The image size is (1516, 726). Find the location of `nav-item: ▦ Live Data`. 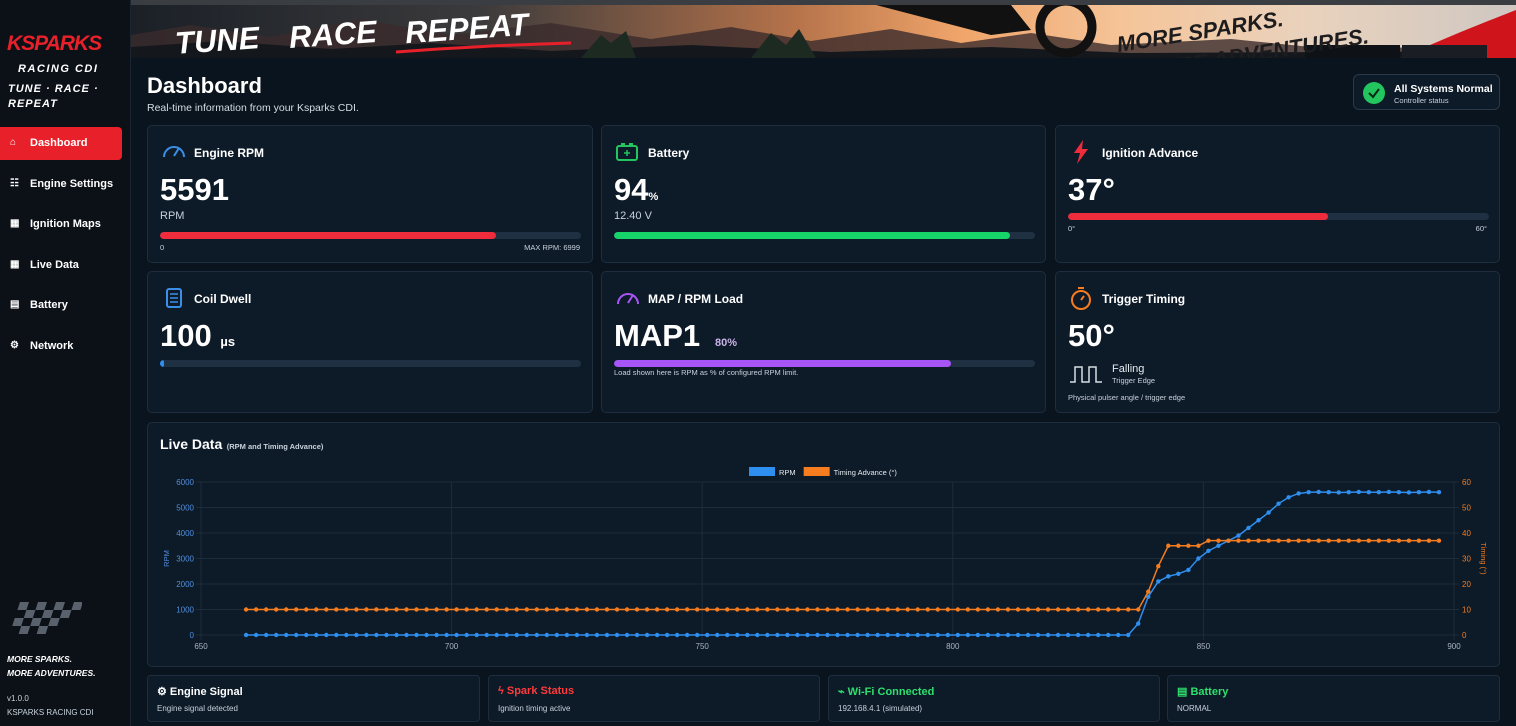

nav-item: ▦ Live Data is located at coordinates (61, 265).